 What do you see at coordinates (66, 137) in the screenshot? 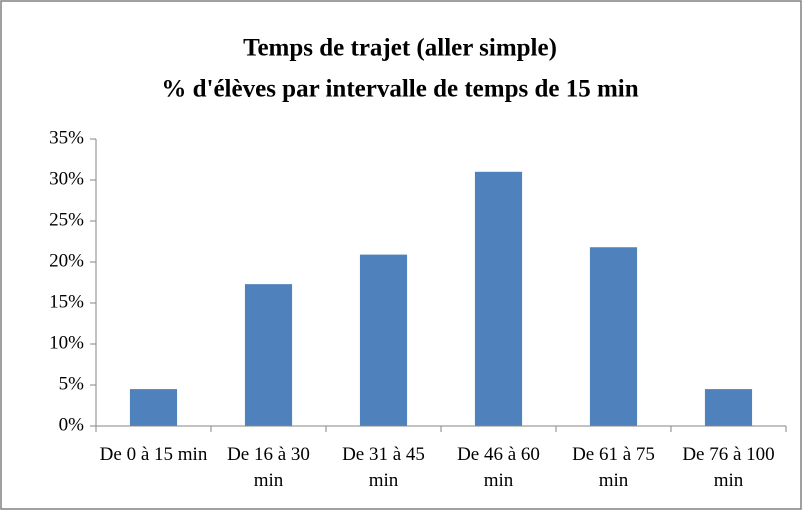
I see `y-tick-label: 35%` at bounding box center [66, 137].